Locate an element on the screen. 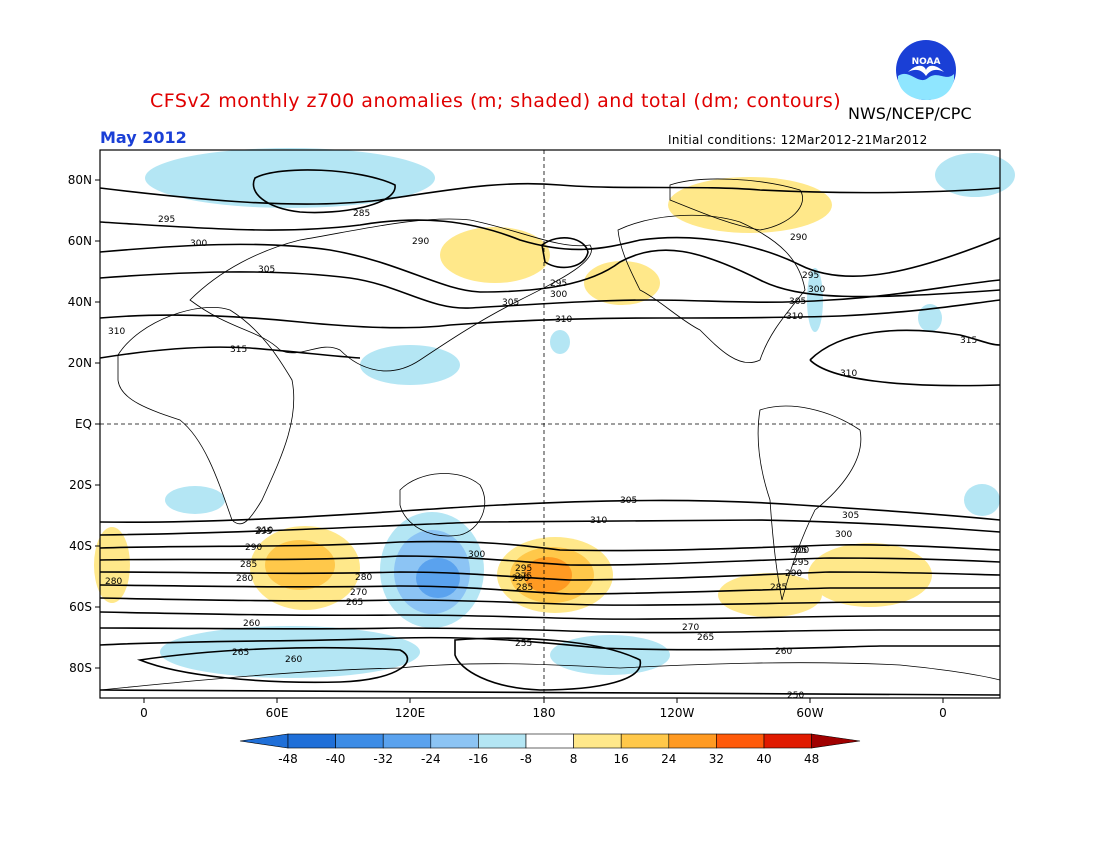 This screenshot has height=850, width=1100. colorbar-label: 24 is located at coordinates (668, 759).